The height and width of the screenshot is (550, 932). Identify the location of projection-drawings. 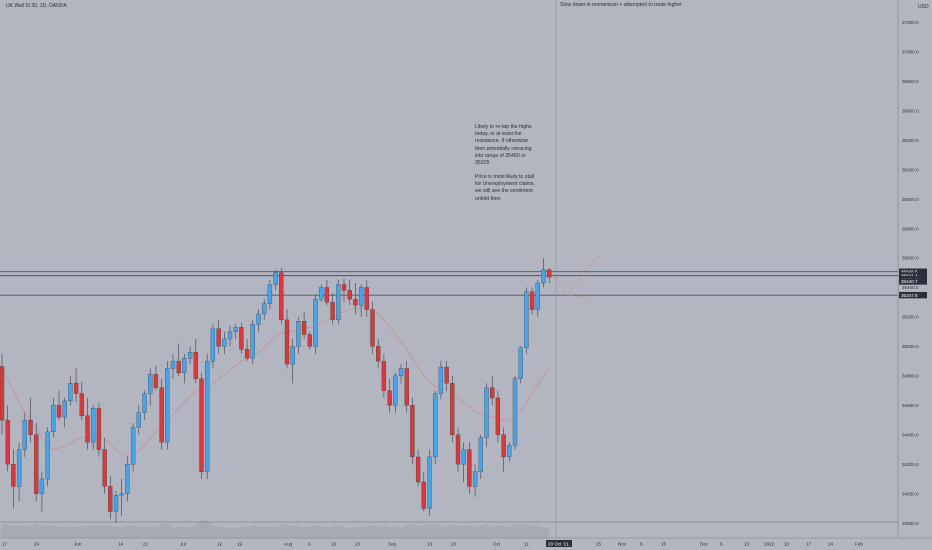
(575, 276).